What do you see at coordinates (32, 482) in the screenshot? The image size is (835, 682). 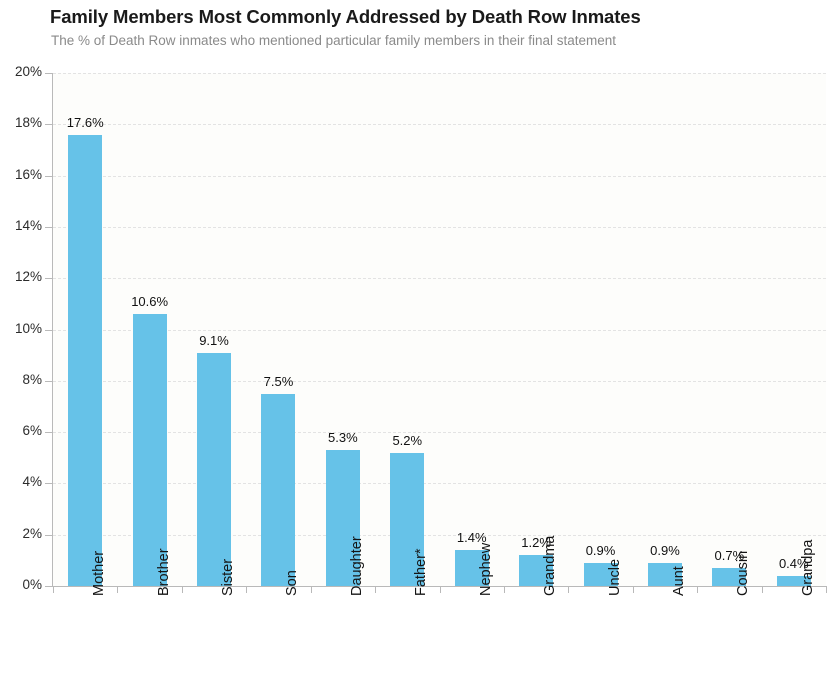 I see `y-axis-tick-label: 4%` at bounding box center [32, 482].